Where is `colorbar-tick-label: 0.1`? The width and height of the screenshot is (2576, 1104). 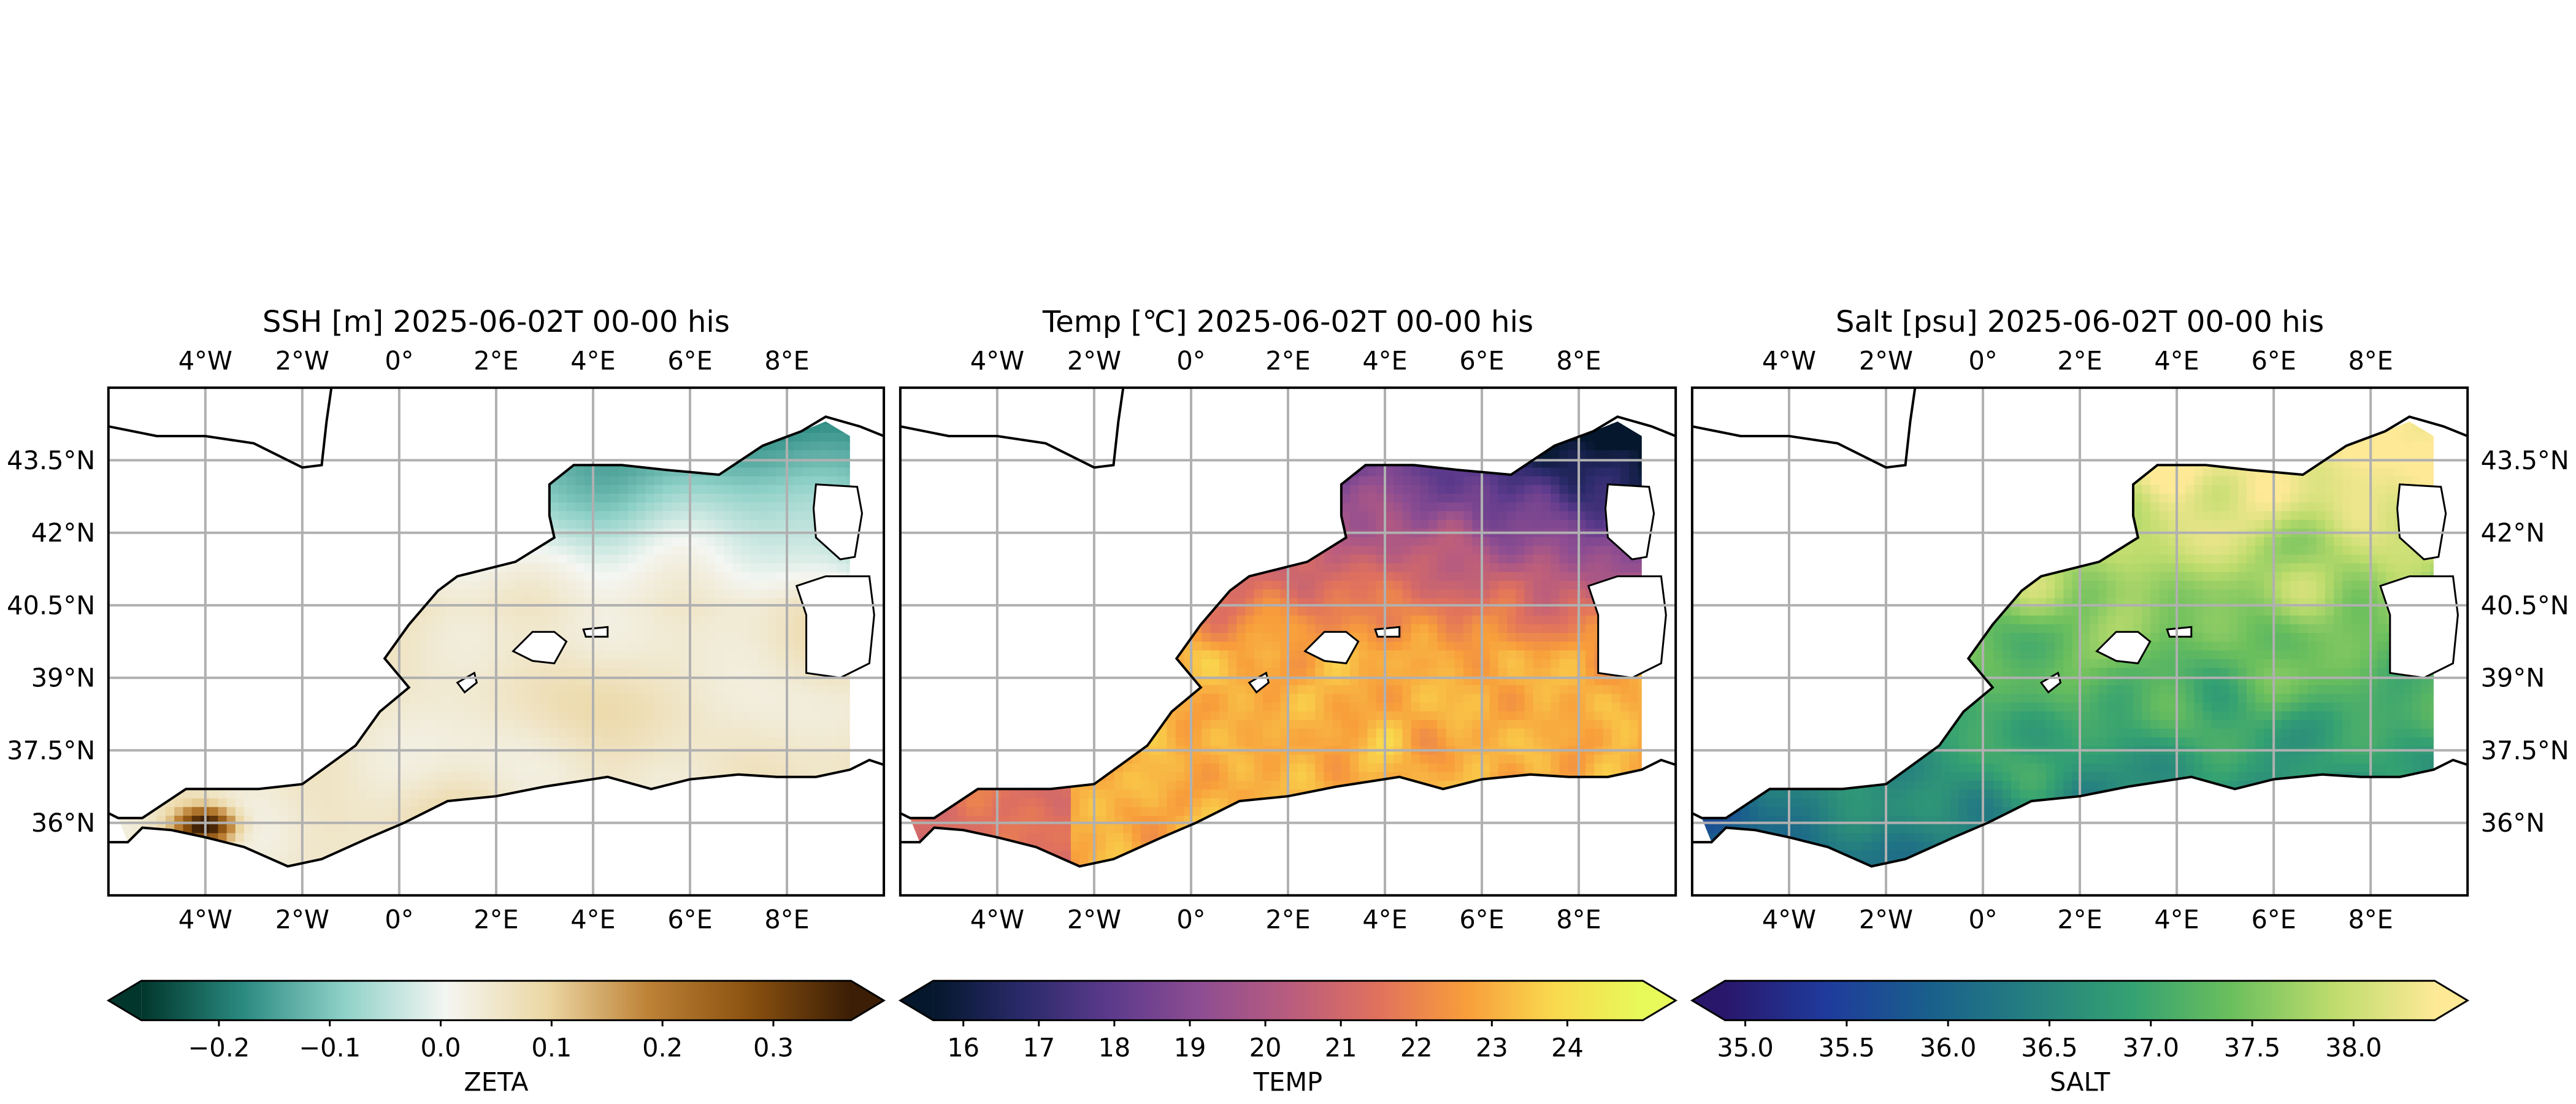 colorbar-tick-label: 0.1 is located at coordinates (551, 1047).